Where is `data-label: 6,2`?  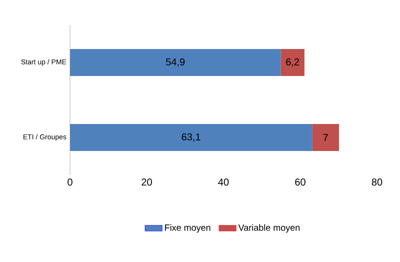
data-label: 6,2 is located at coordinates (293, 62).